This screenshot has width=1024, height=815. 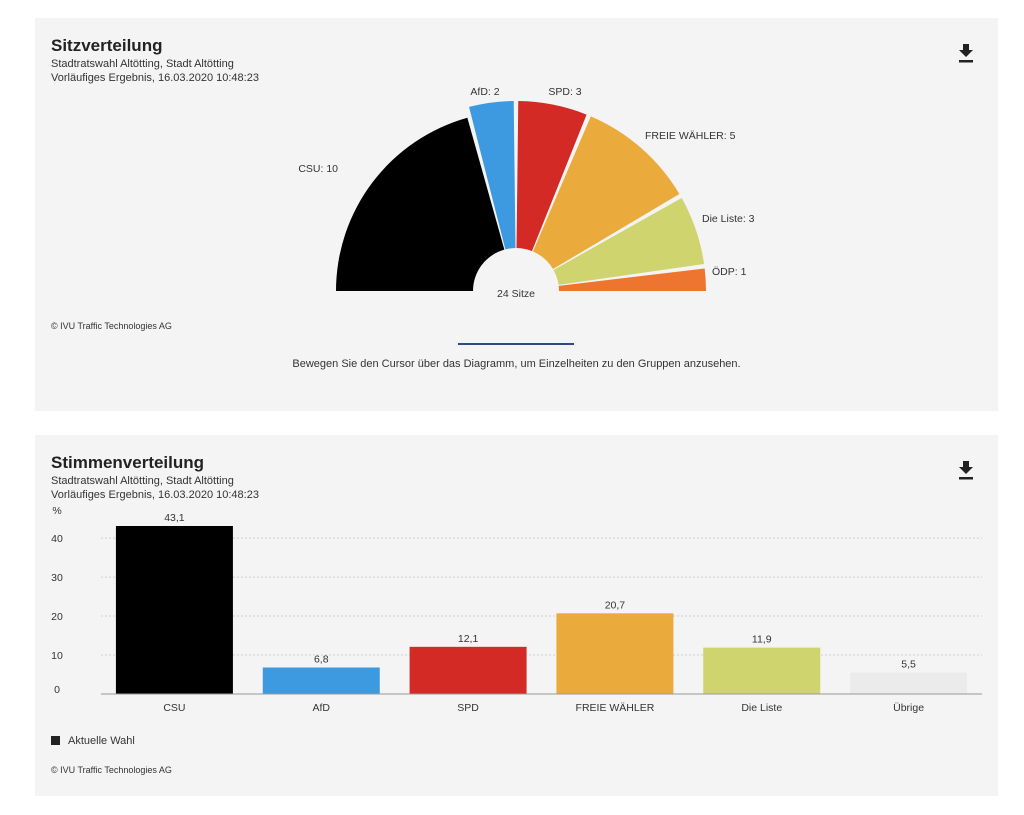 I want to click on bar-freie-waehler, so click(x=615, y=653).